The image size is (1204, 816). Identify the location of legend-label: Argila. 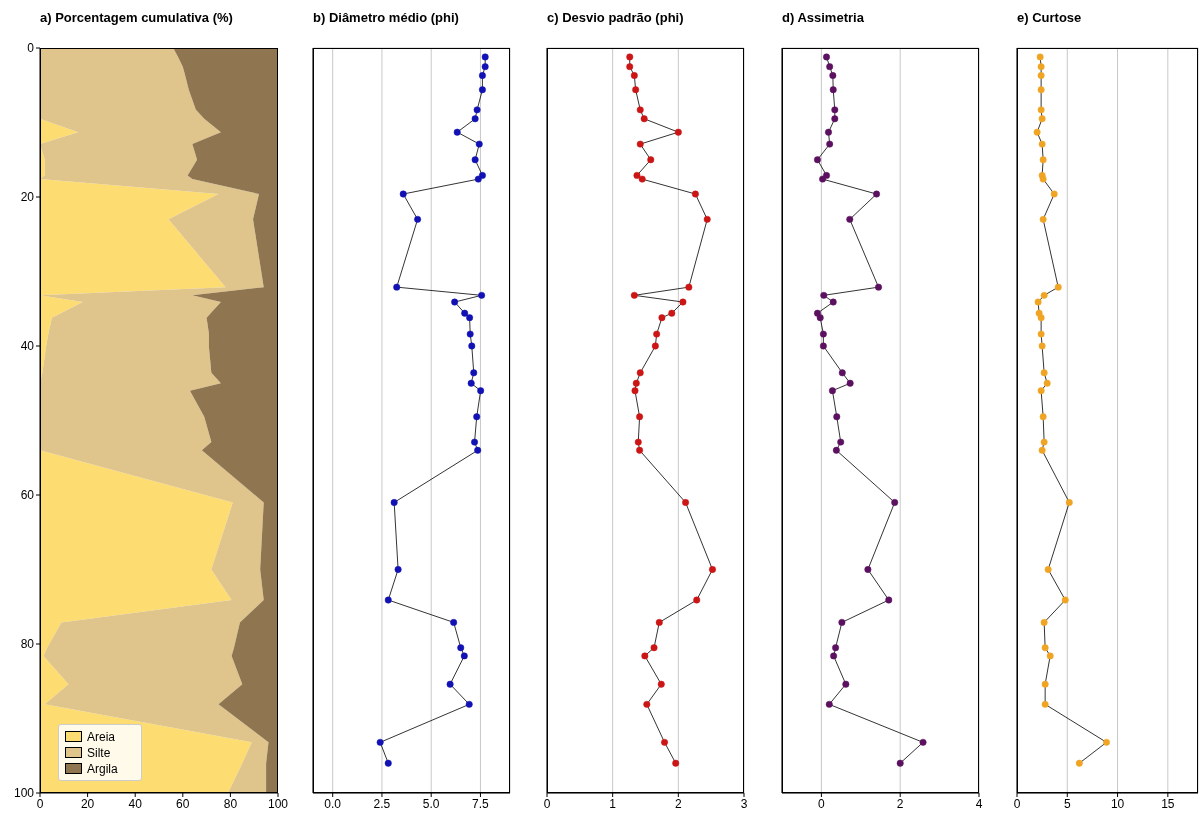
(103, 768).